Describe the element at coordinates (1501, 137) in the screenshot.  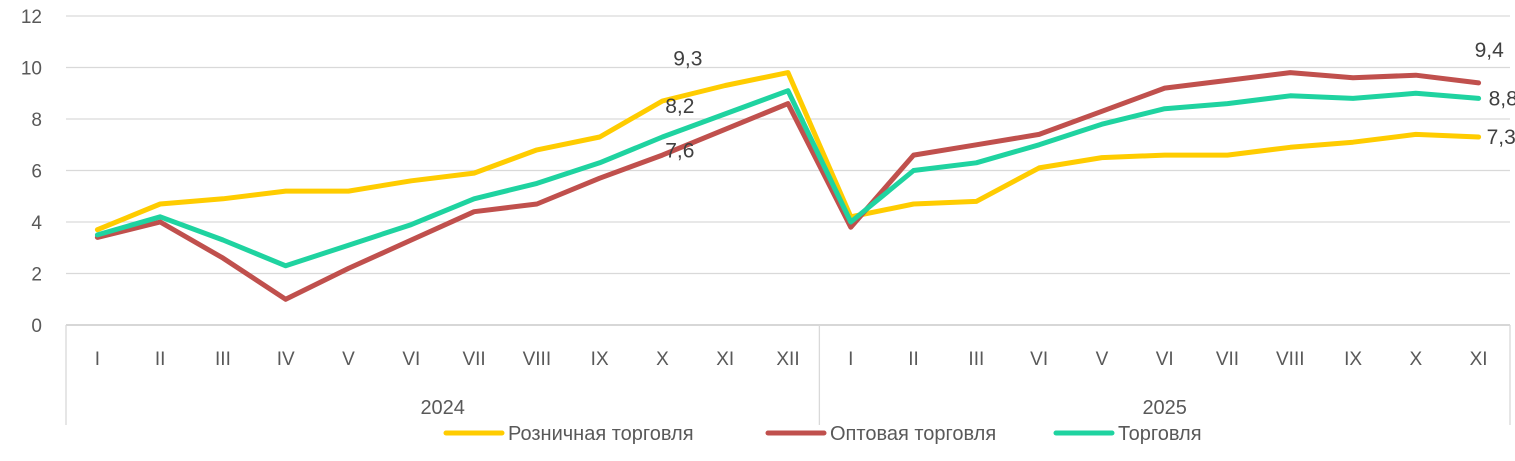
I see `data-label: 7,3` at that location.